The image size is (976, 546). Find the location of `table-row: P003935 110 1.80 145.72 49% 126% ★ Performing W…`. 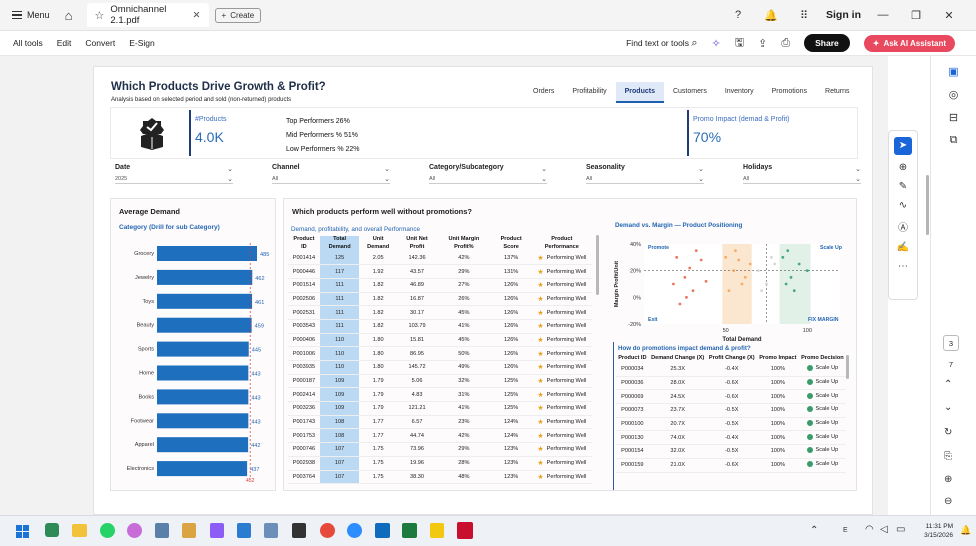

table-row: P003935 110 1.80 145.72 49% 126% ★ Performing W… is located at coordinates (440, 367).